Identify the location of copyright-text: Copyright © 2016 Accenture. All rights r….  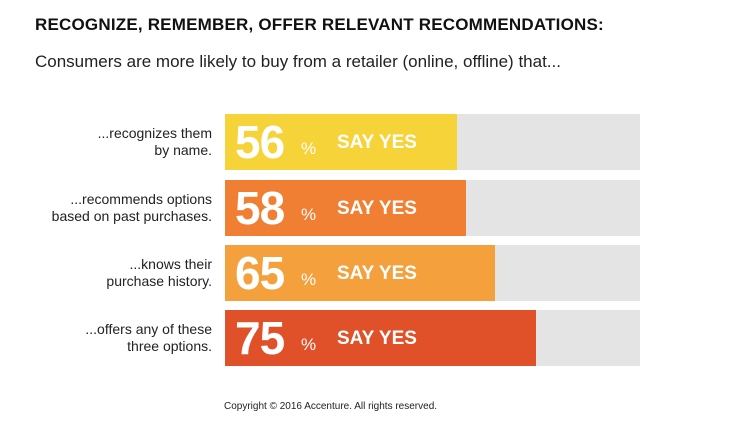
(331, 406).